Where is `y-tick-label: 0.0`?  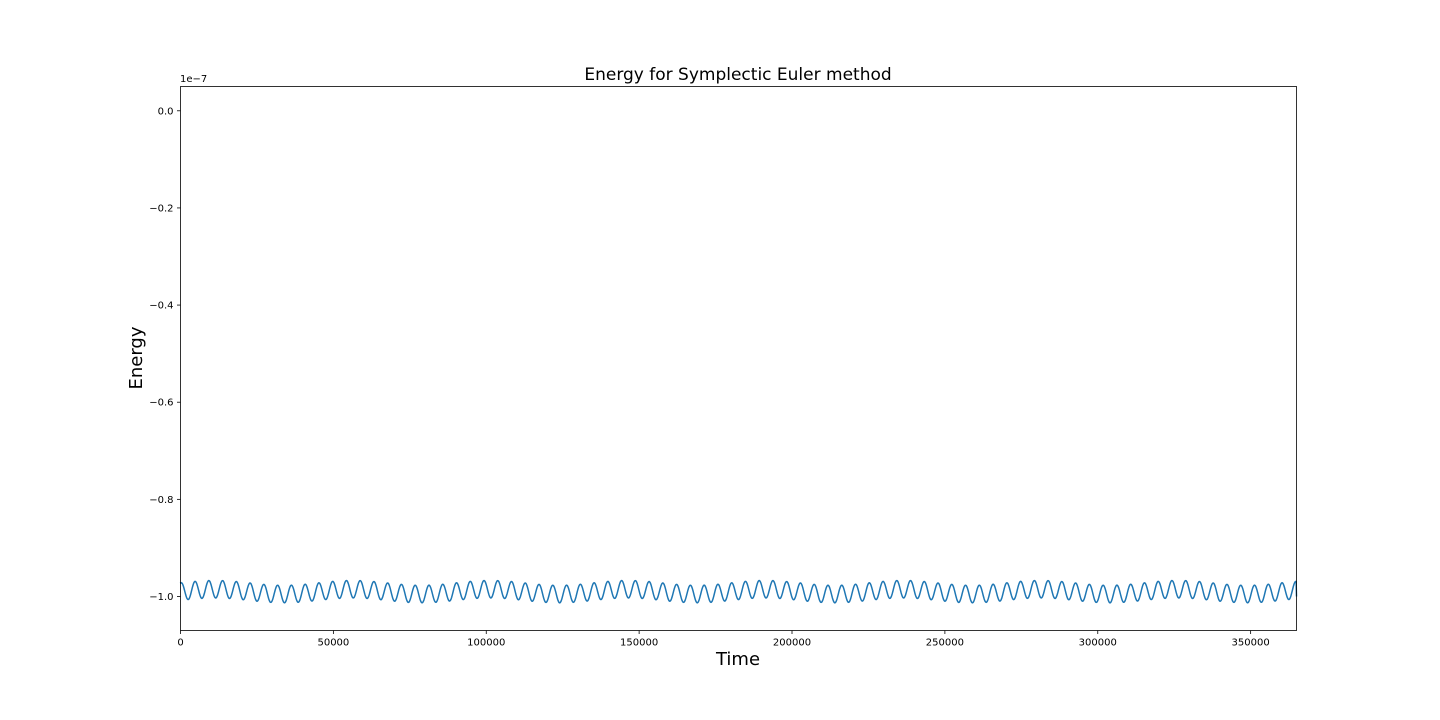
y-tick-label: 0.0 is located at coordinates (166, 111).